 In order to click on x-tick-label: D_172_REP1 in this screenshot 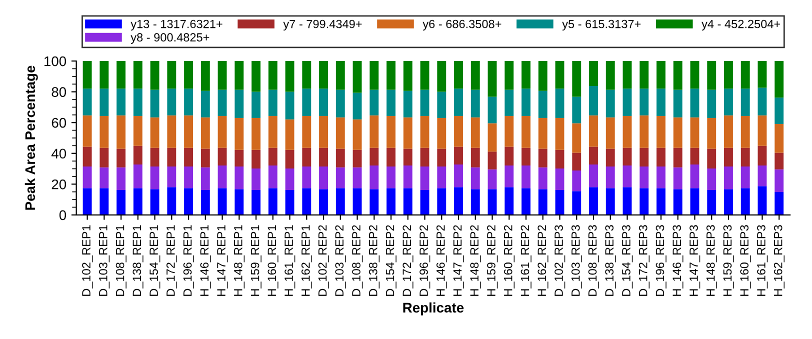, I will do `click(172, 260)`.